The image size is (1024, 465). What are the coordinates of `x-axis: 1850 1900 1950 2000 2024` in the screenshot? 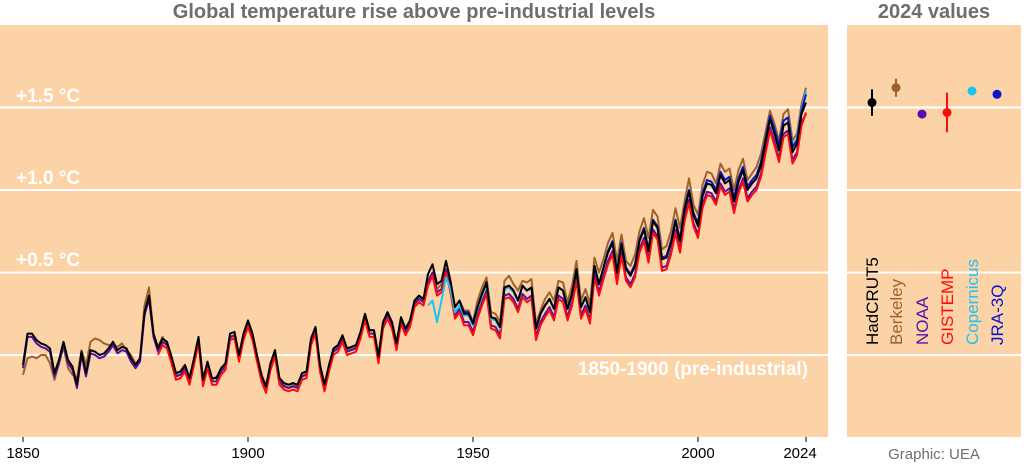 It's located at (411, 449).